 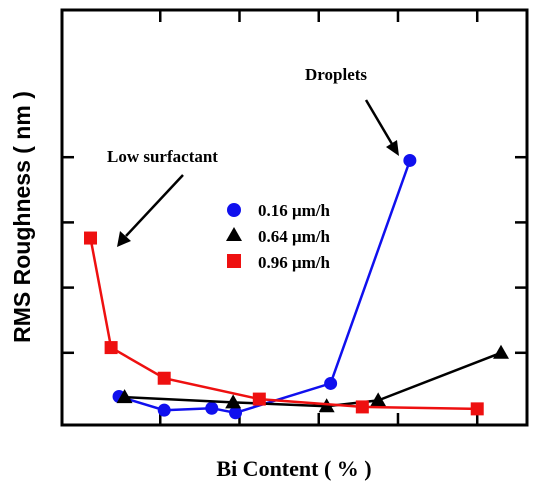 I want to click on annotation-low-surfactant-arrow, so click(x=154, y=205).